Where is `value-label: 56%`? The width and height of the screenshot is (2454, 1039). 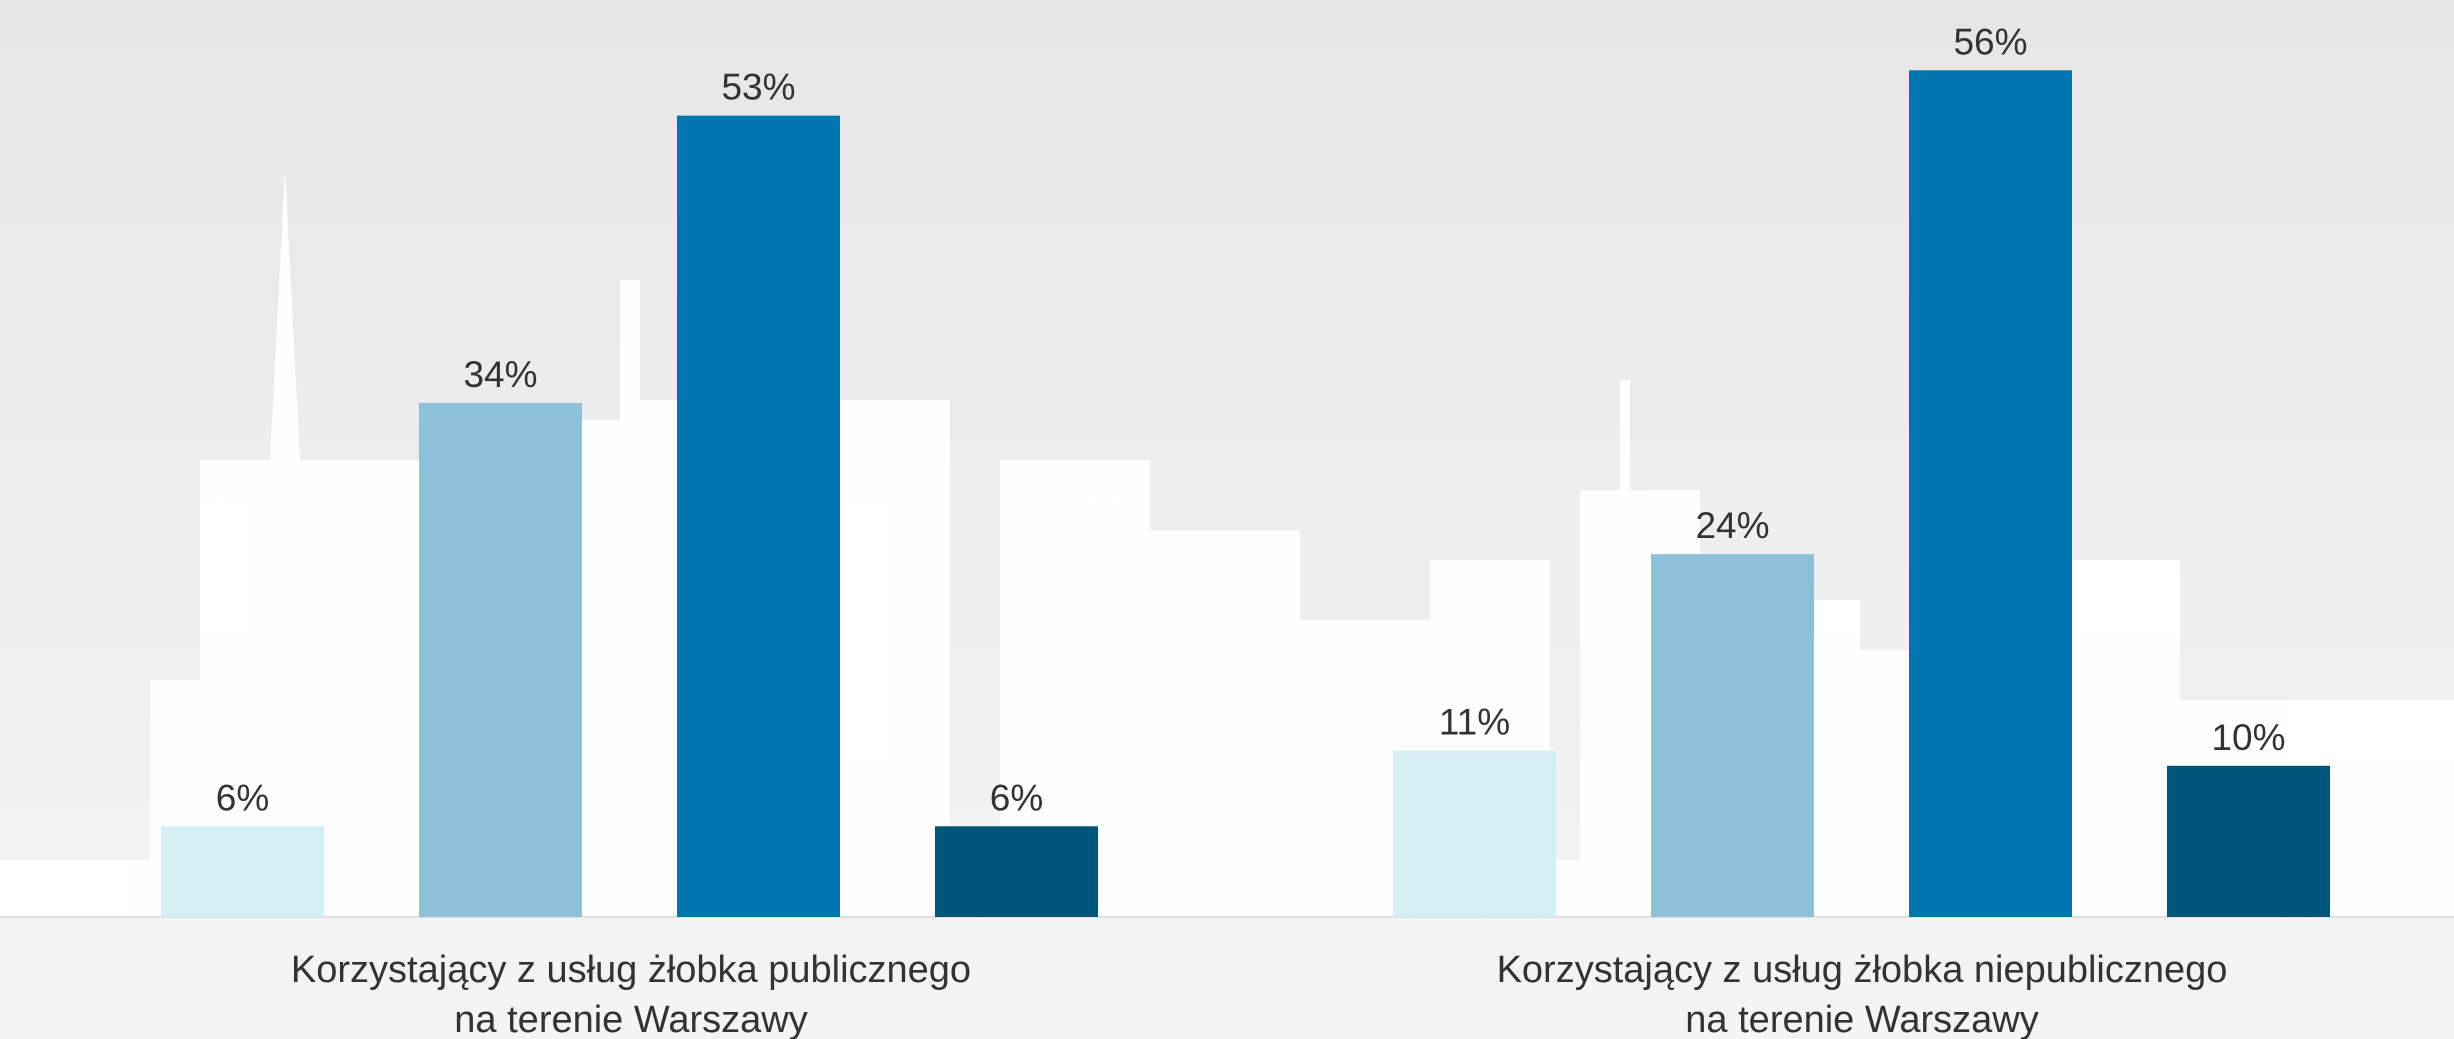 value-label: 56% is located at coordinates (1990, 41).